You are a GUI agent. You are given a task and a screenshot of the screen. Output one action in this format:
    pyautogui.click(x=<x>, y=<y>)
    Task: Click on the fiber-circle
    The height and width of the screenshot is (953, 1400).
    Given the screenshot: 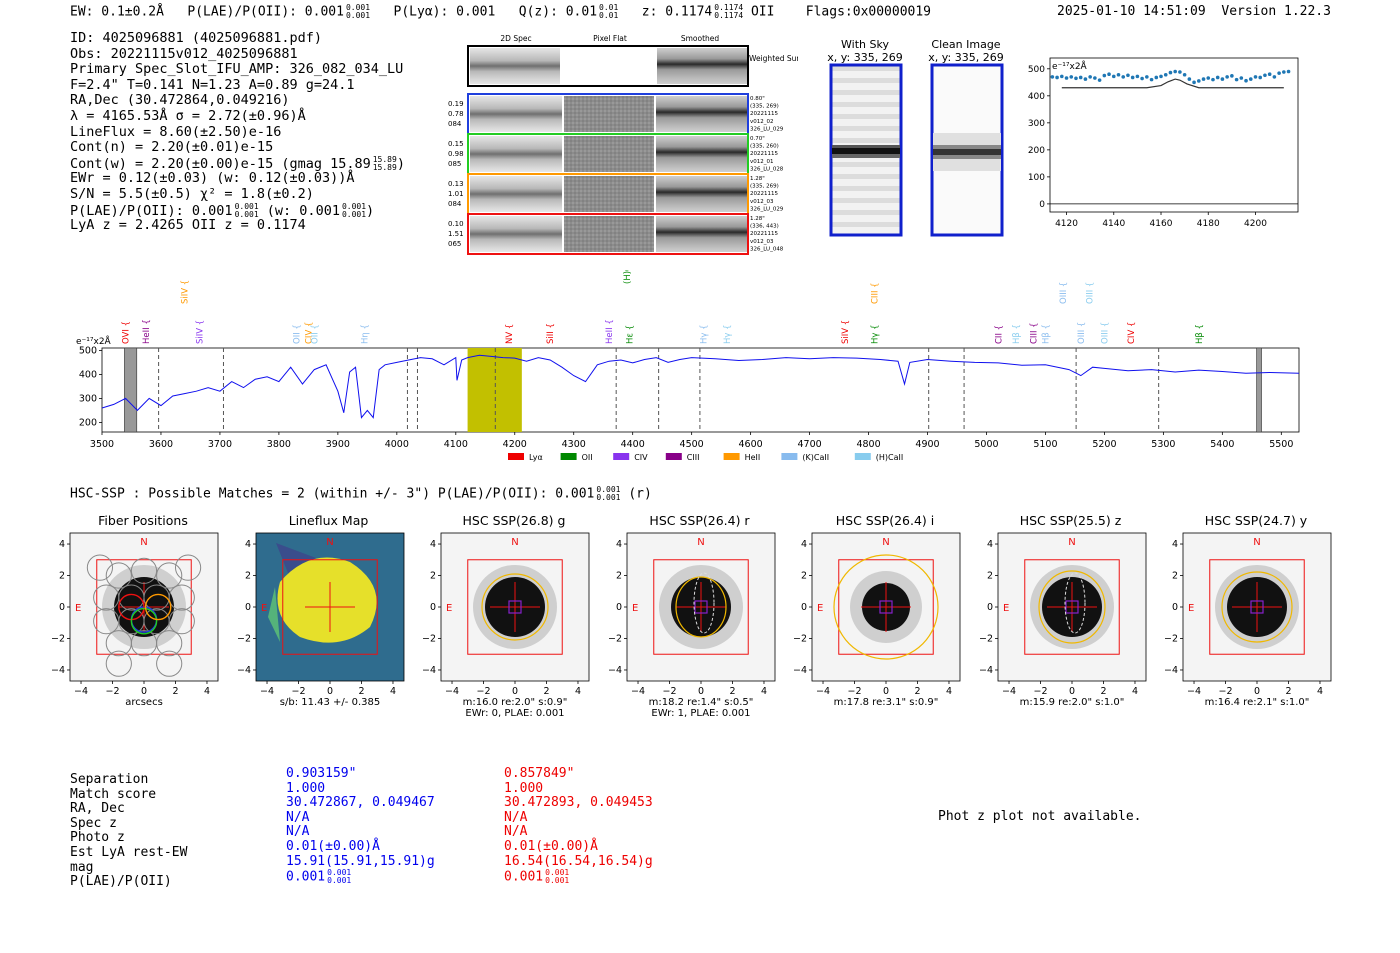 What is the action you would take?
    pyautogui.click(x=144, y=570)
    